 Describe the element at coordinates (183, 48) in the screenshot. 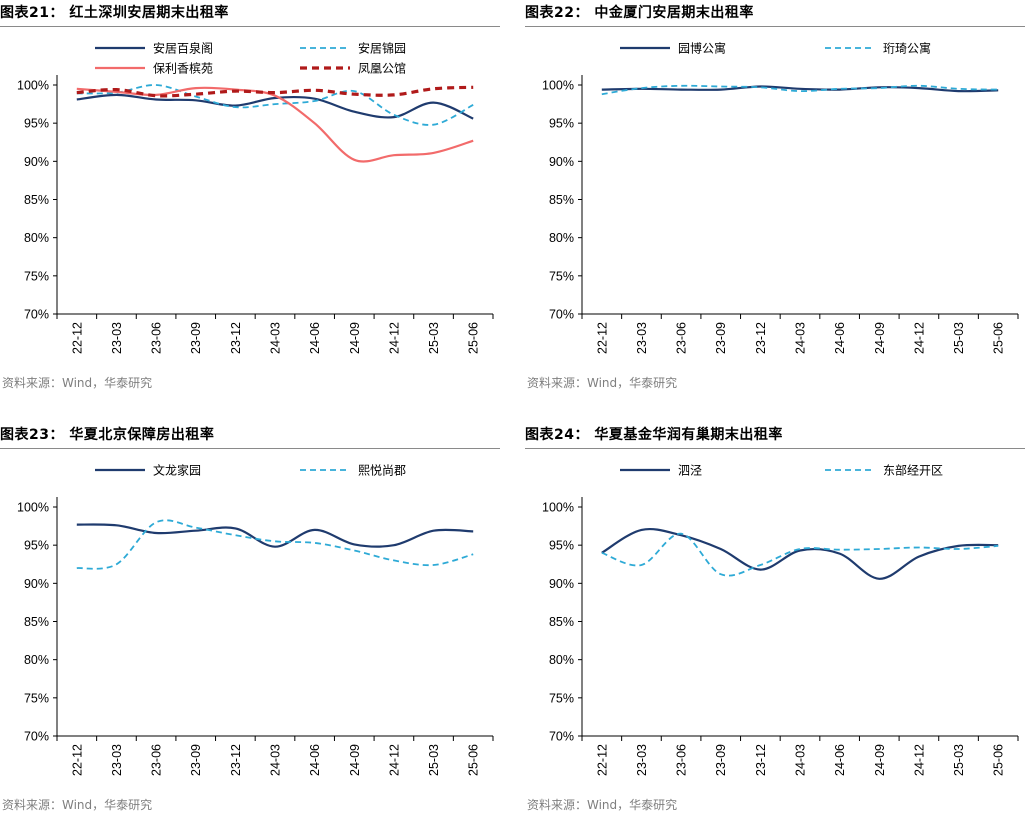

I see `legend-label: 安居百泉阁` at that location.